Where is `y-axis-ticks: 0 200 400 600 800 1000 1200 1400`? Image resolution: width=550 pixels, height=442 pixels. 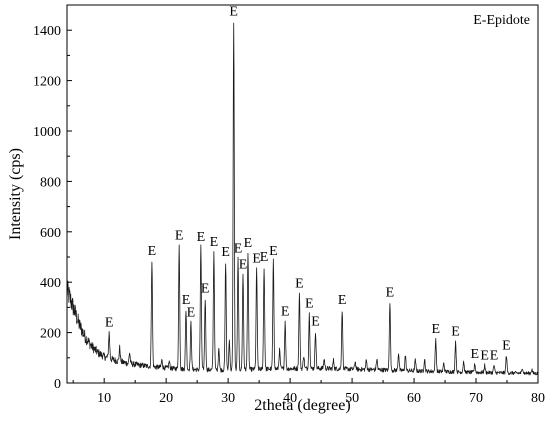
y-axis-ticks: 0 200 400 600 800 1000 1200 1400 is located at coordinates (52, 208).